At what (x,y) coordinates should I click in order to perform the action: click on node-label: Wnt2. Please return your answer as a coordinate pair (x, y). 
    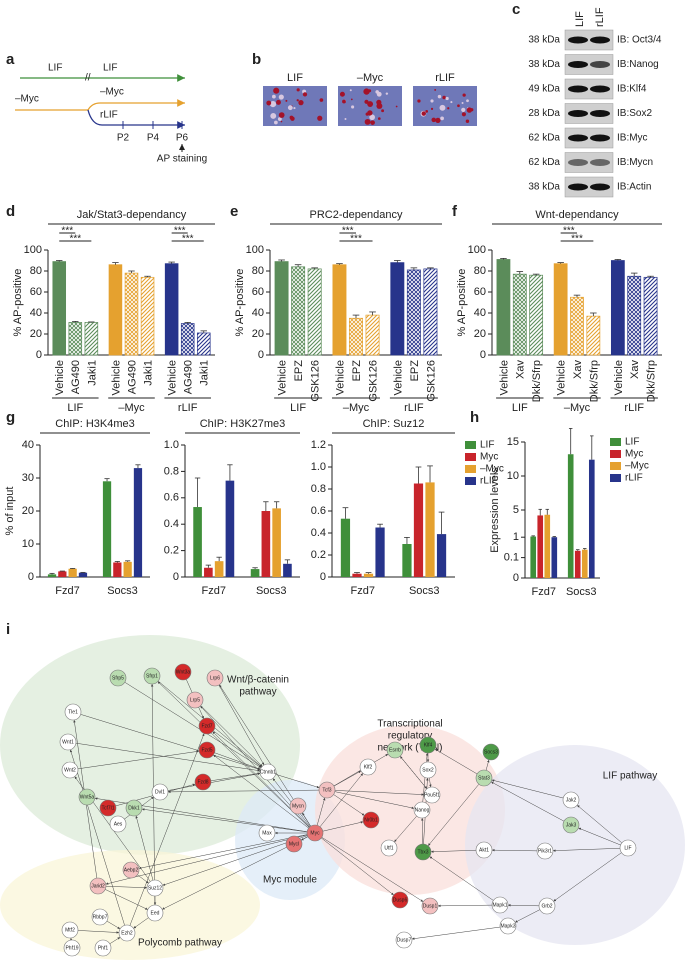
    Looking at the image, I should click on (70, 770).